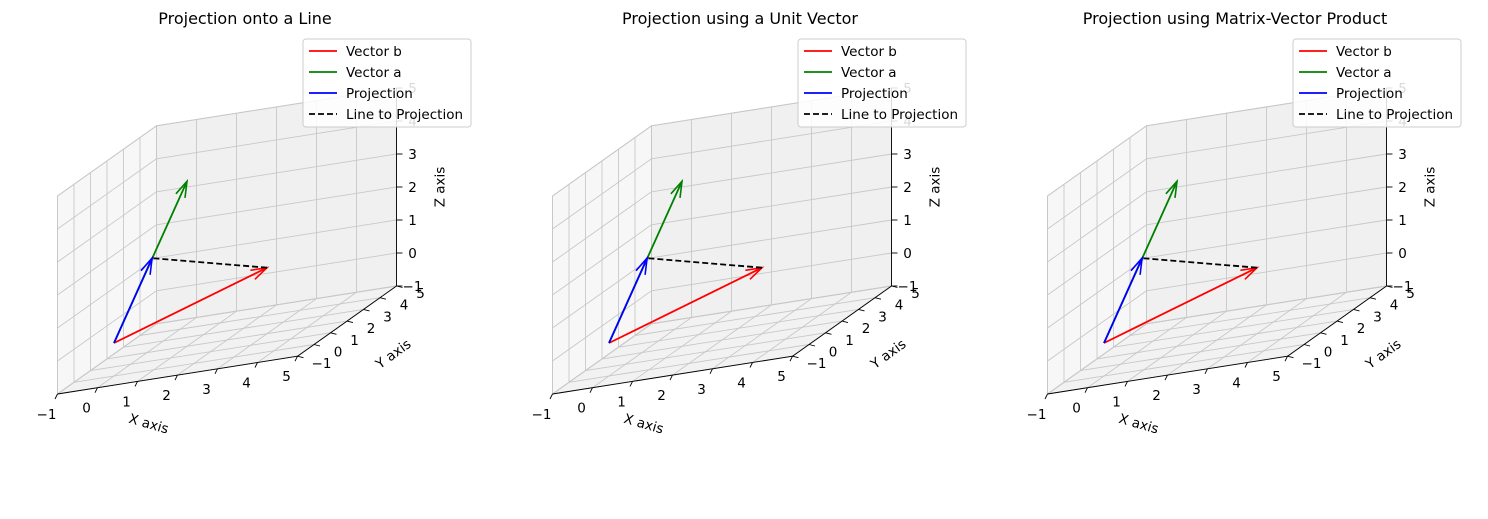 The width and height of the screenshot is (1488, 519). I want to click on chart-title: Projection using Matrix-Vector Product, so click(1235, 18).